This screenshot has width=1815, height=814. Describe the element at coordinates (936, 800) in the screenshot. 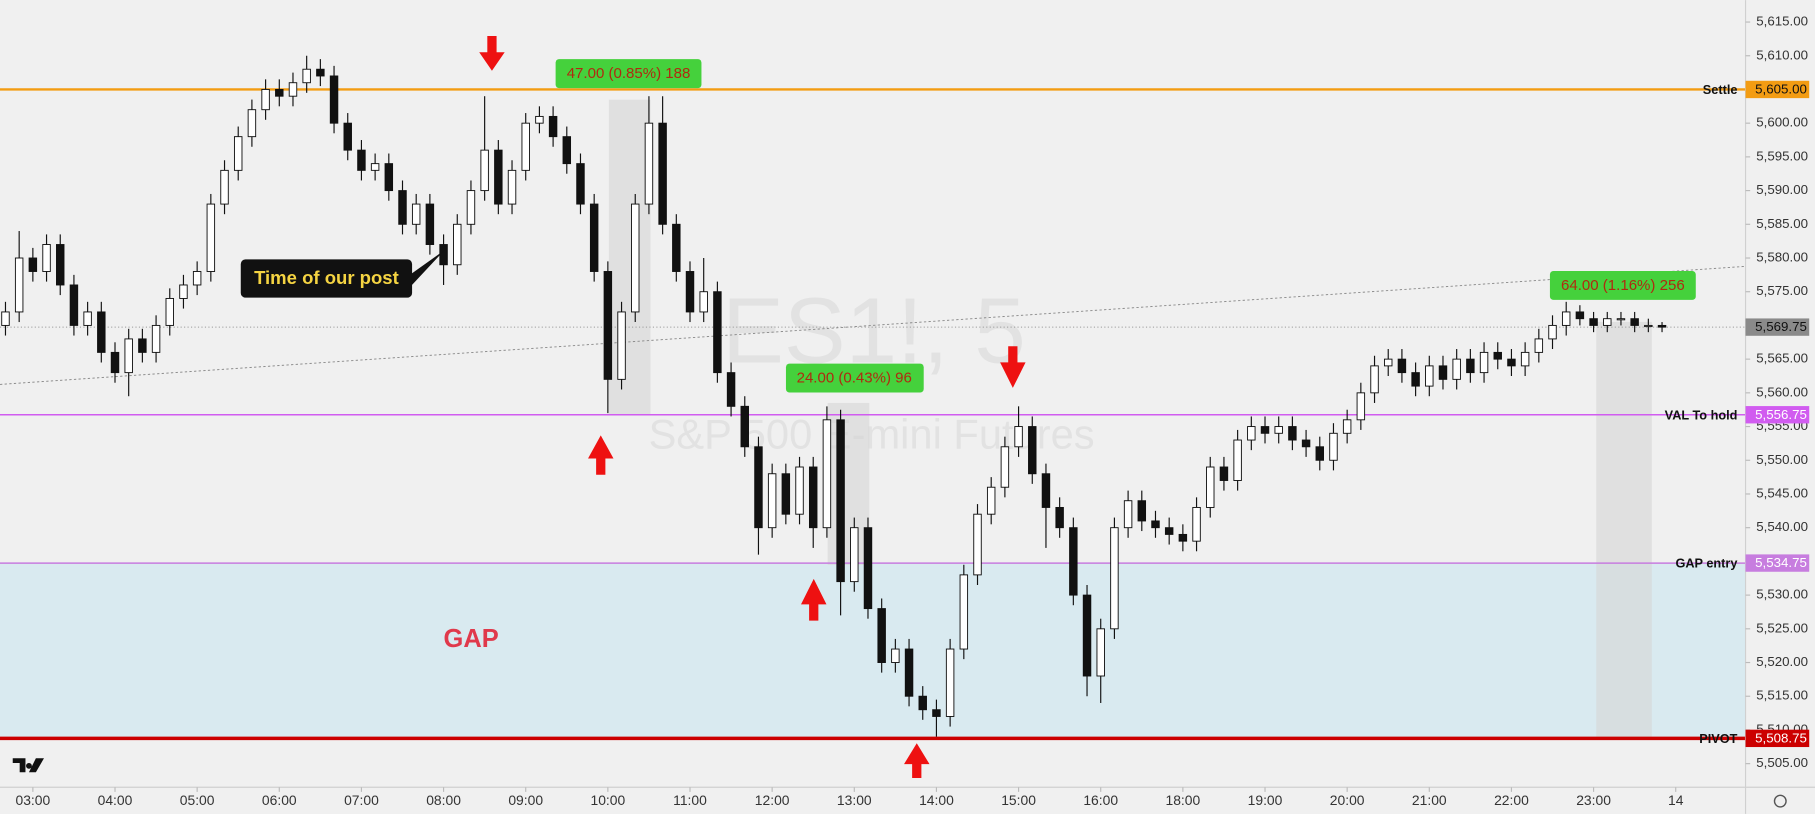

I see `x-tick-label: 14:00` at that location.